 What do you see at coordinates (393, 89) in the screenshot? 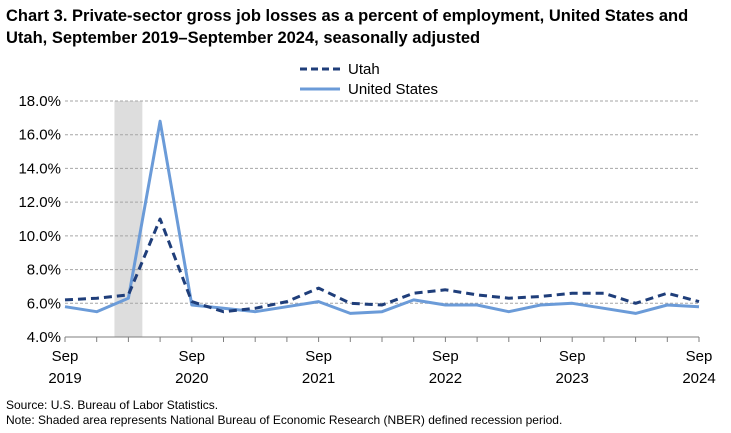
I see `legend-label-united-states: United States` at bounding box center [393, 89].